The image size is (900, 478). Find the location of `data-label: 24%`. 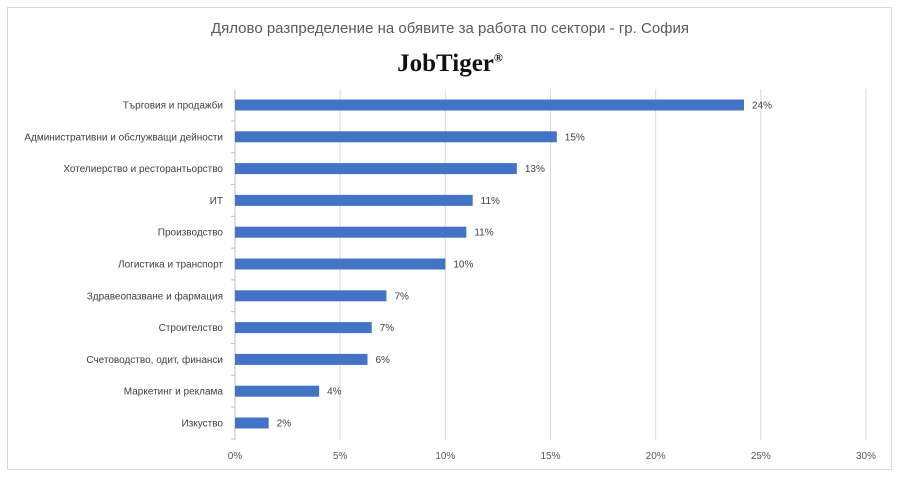

data-label: 24% is located at coordinates (762, 106).